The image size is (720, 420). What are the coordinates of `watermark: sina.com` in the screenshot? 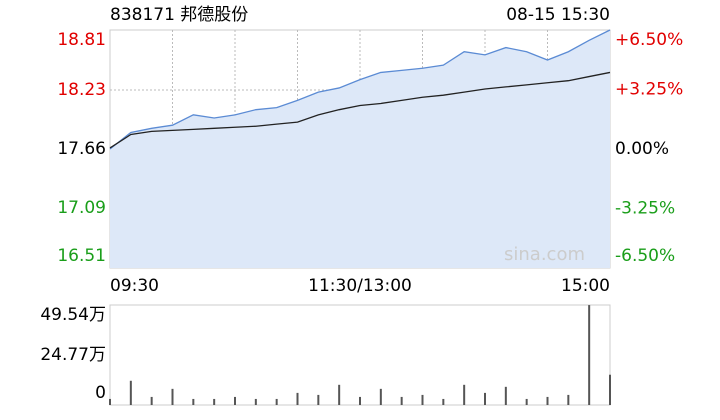 It's located at (544, 254).